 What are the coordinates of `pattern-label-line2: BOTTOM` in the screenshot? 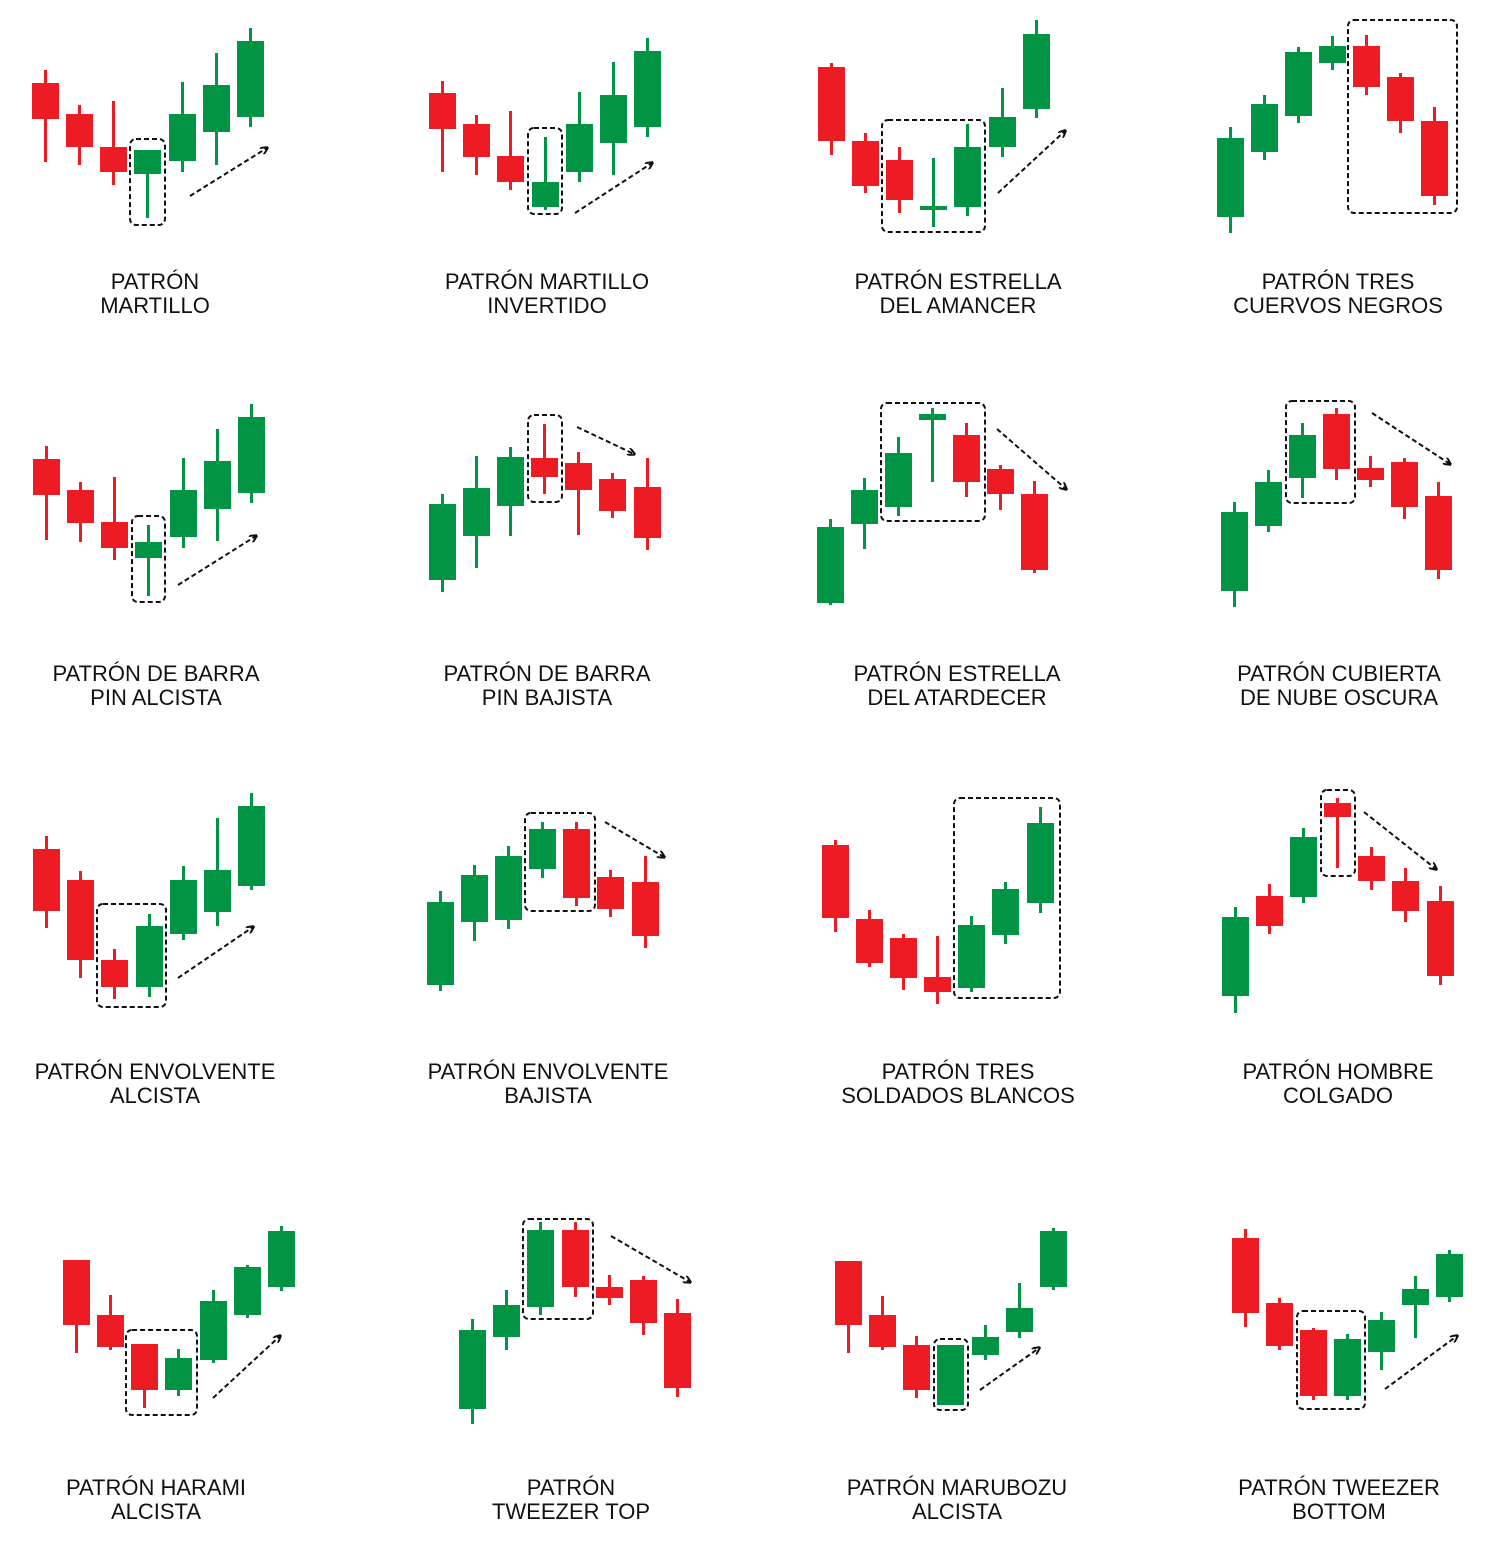 It's located at (1339, 1511).